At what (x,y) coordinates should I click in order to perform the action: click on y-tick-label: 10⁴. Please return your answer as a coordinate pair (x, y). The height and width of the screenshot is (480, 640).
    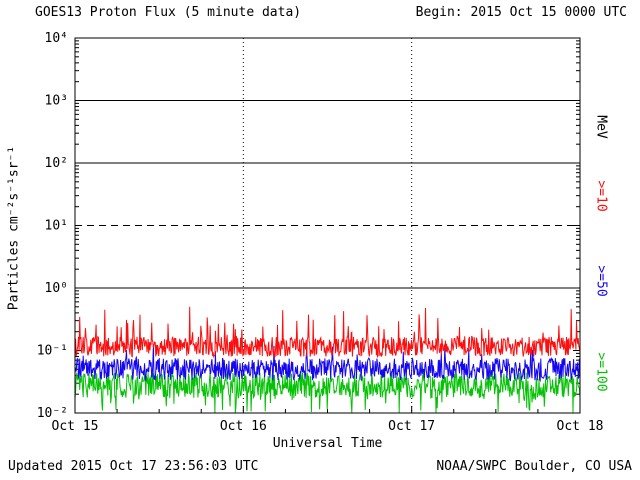
    Looking at the image, I should click on (56, 38).